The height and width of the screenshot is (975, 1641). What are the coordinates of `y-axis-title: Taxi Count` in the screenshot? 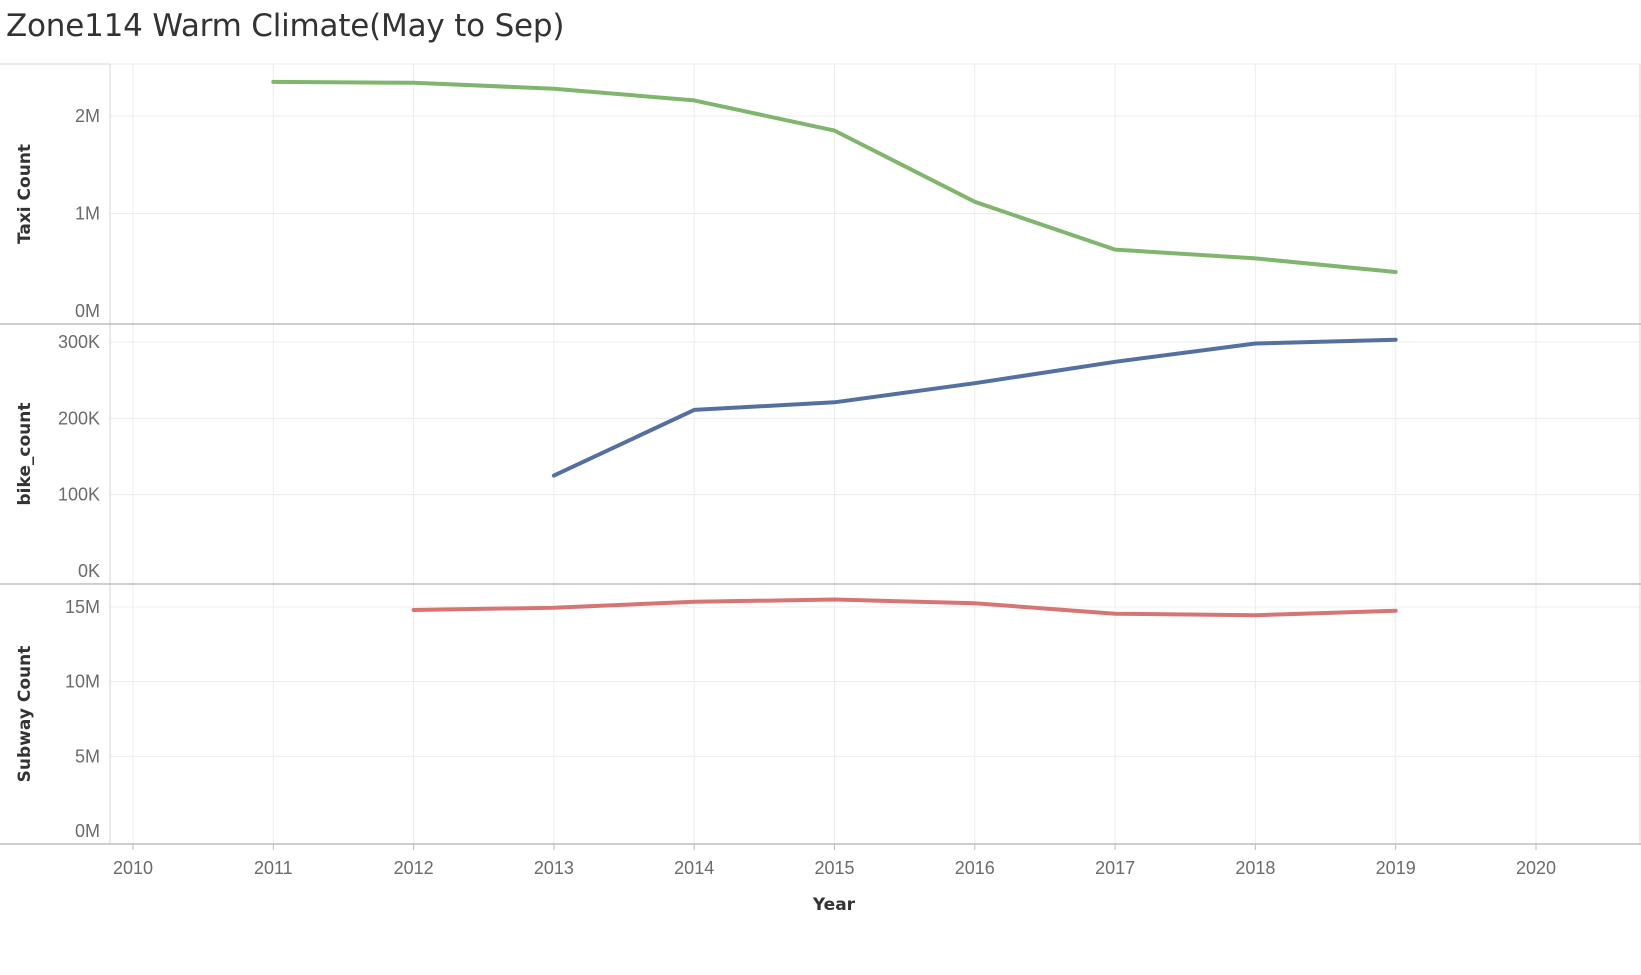 It's located at (25, 194).